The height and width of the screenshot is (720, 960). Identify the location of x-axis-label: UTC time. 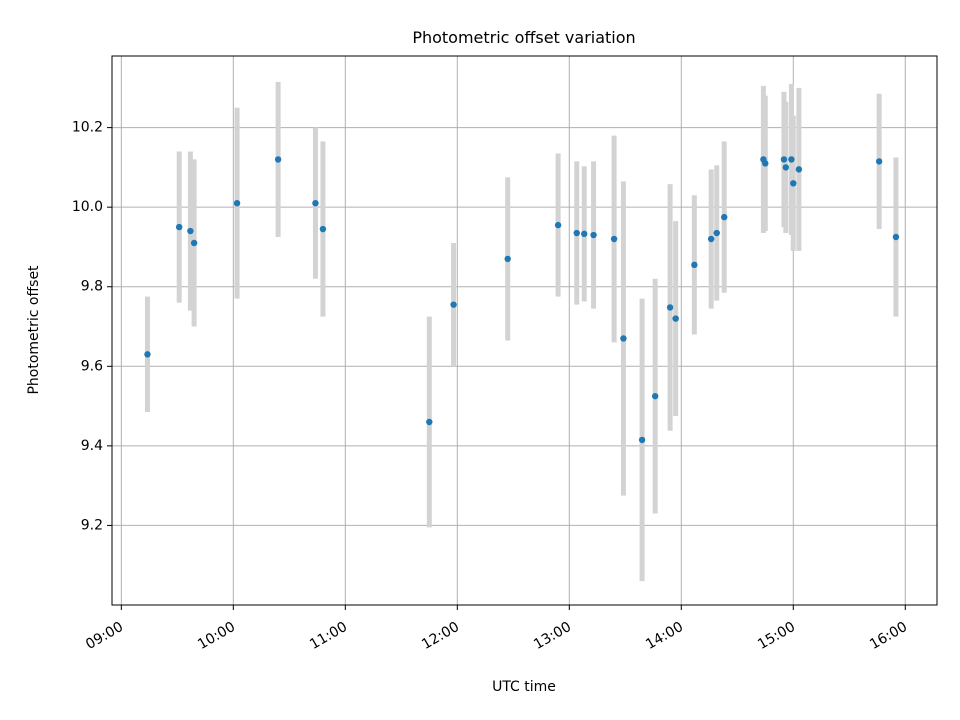
(524, 687).